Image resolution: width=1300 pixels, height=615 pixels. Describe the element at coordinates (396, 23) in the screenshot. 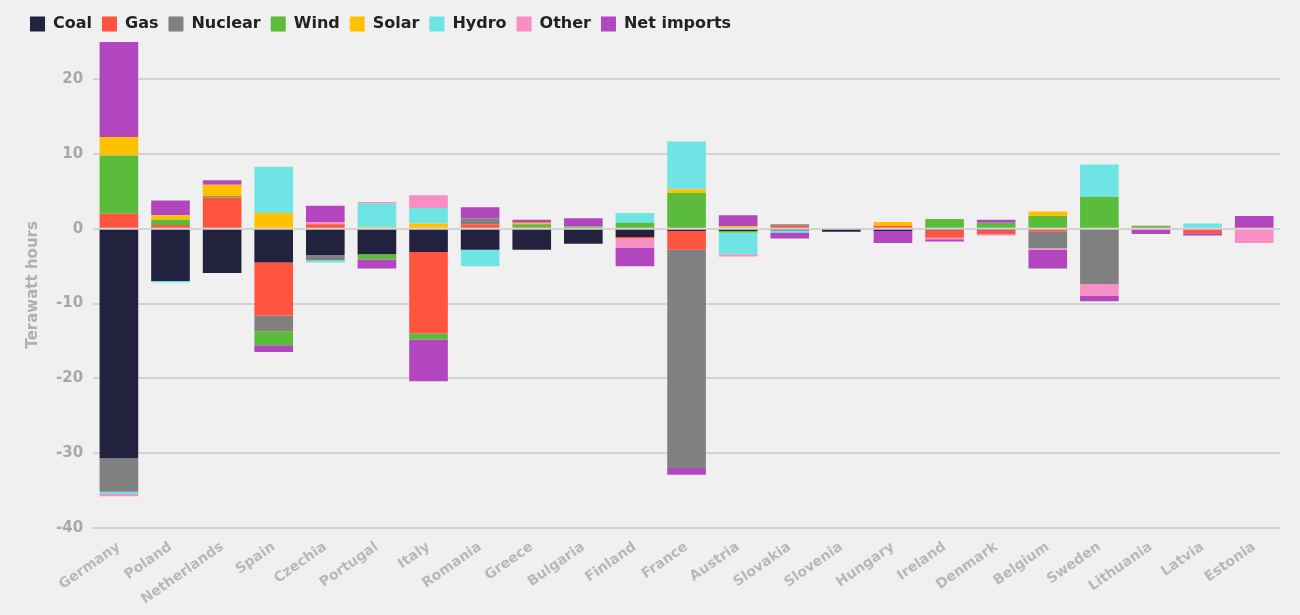

I see `legend-label: Solar` at that location.